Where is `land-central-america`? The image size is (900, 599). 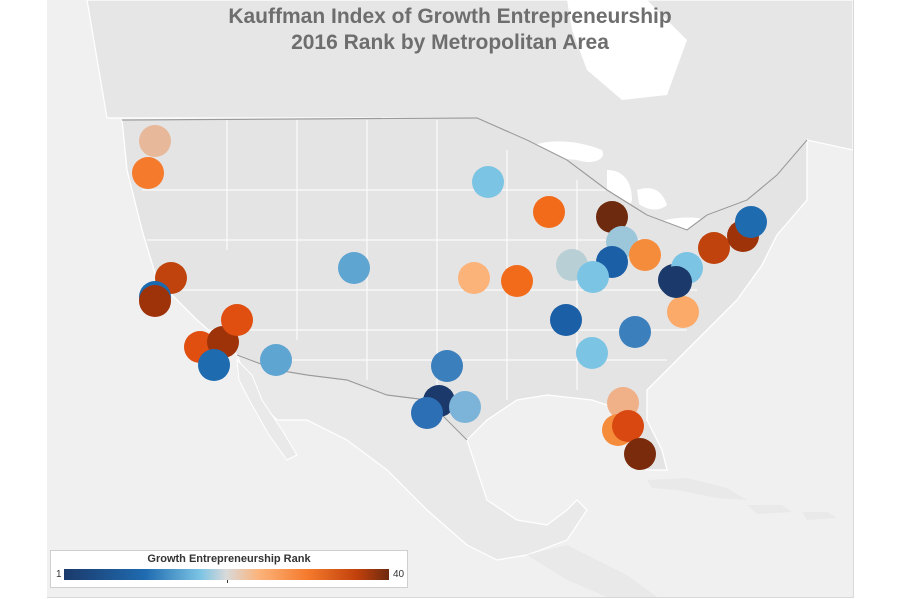 land-central-america is located at coordinates (592, 571).